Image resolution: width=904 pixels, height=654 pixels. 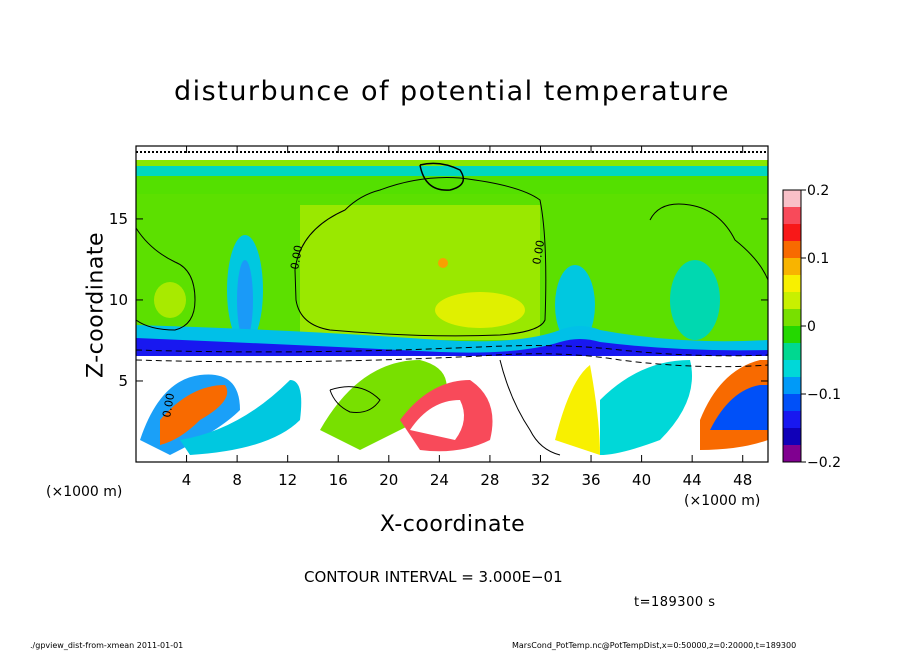 I want to click on x-tick-label: 8, so click(x=237, y=480).